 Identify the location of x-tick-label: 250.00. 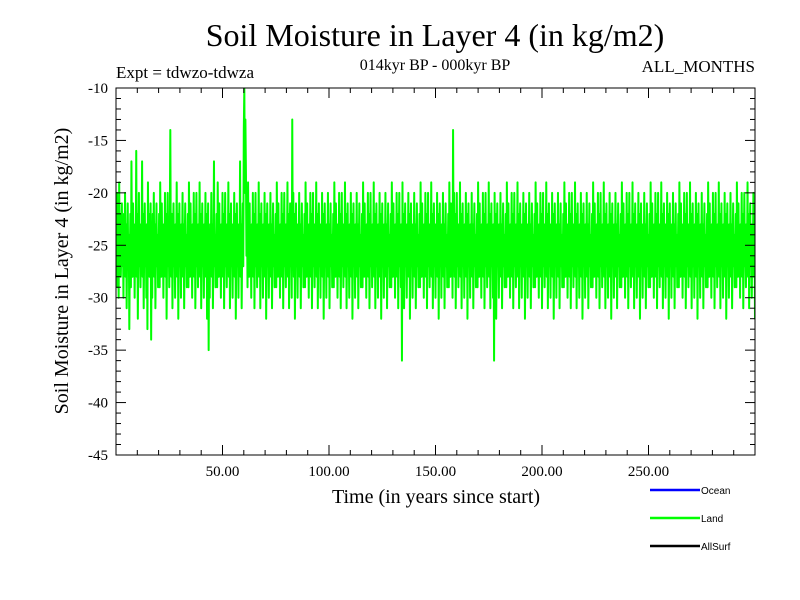
(648, 472).